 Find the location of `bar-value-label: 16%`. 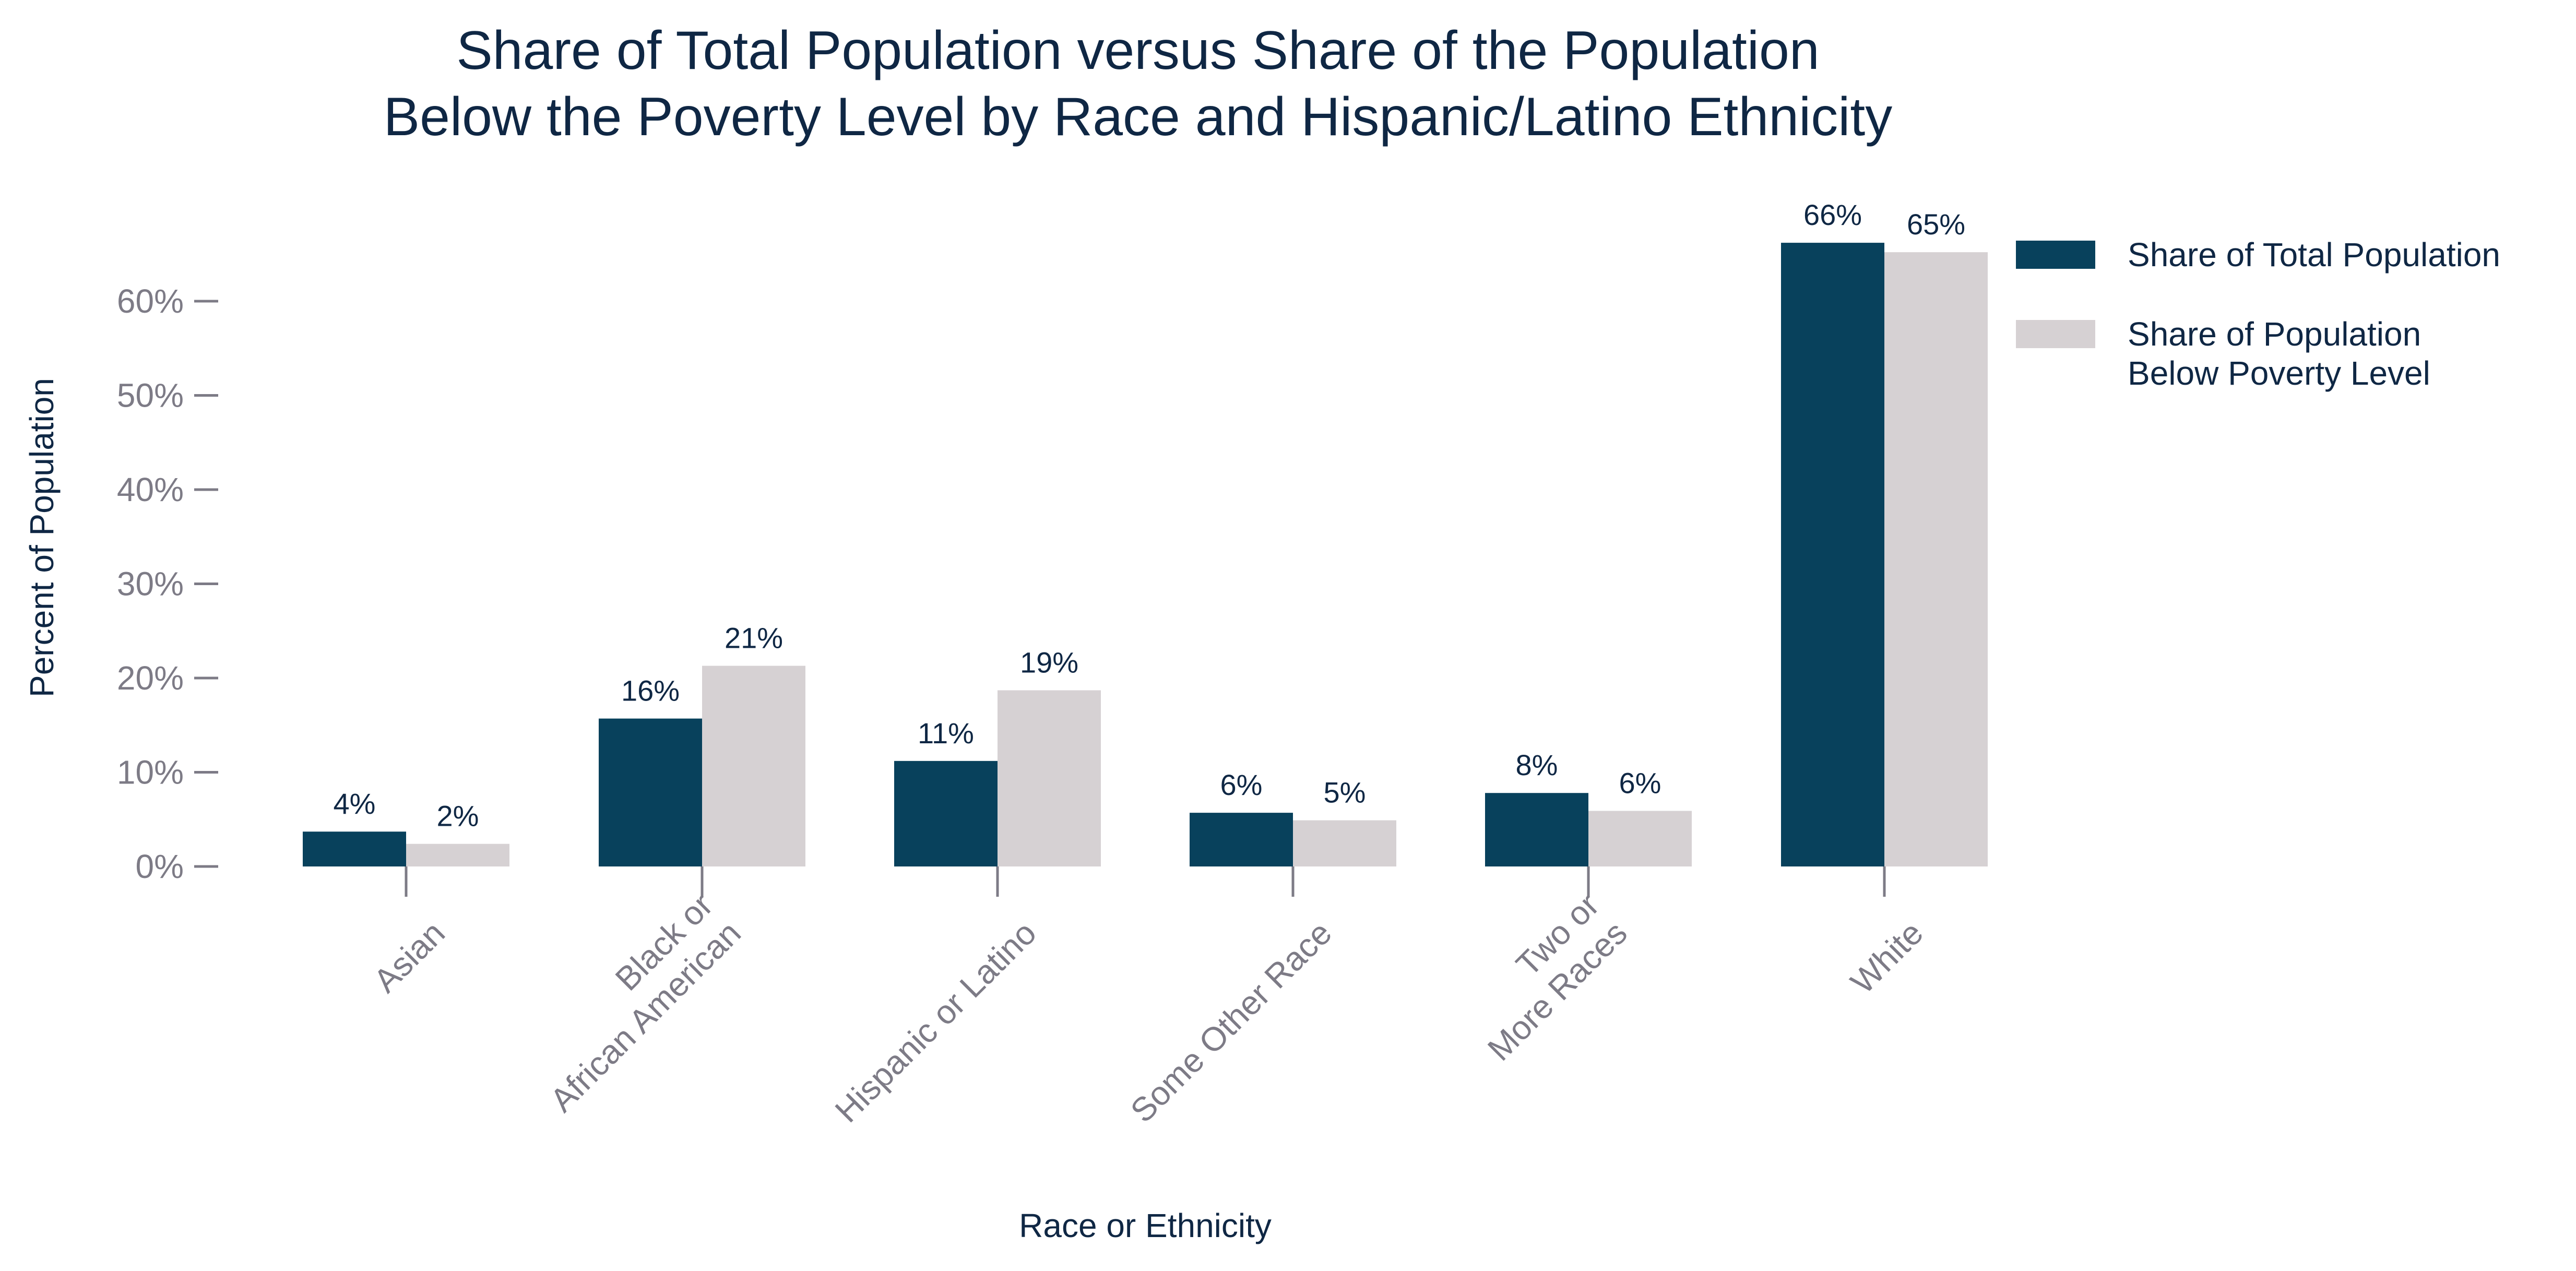

bar-value-label: 16% is located at coordinates (650, 690).